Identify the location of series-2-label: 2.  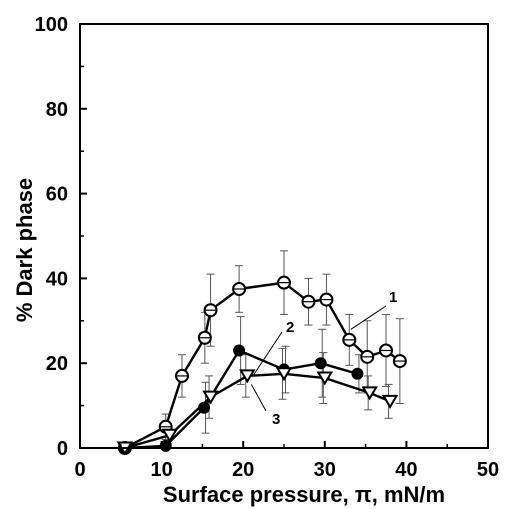
(290, 327).